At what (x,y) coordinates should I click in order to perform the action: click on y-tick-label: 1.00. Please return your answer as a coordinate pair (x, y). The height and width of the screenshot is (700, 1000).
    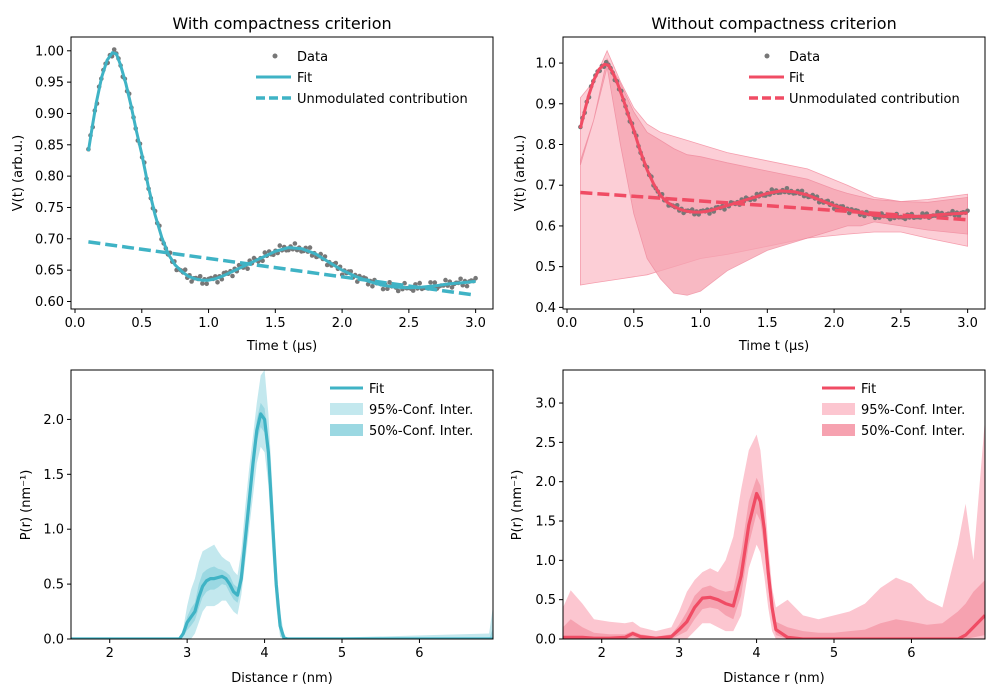
    Looking at the image, I should click on (49, 51).